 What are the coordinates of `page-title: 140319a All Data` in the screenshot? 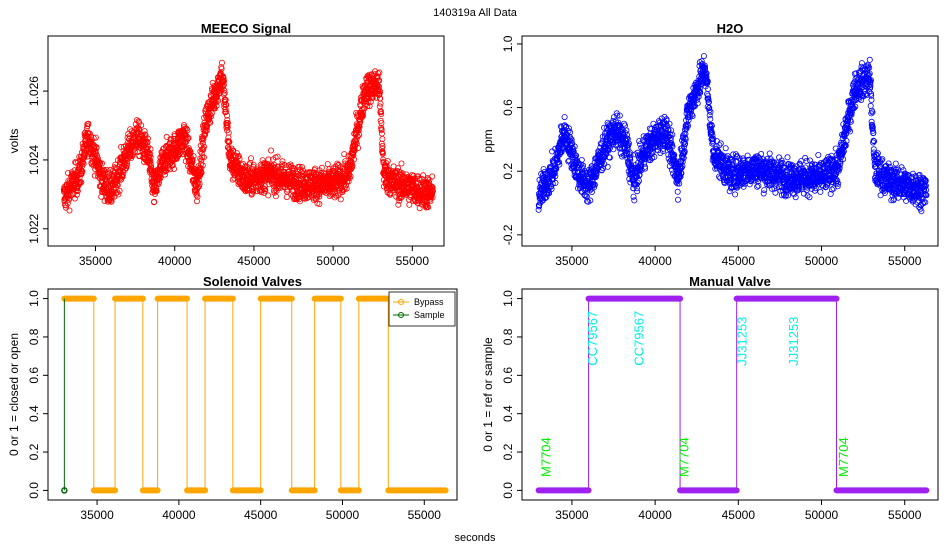 It's located at (475, 13).